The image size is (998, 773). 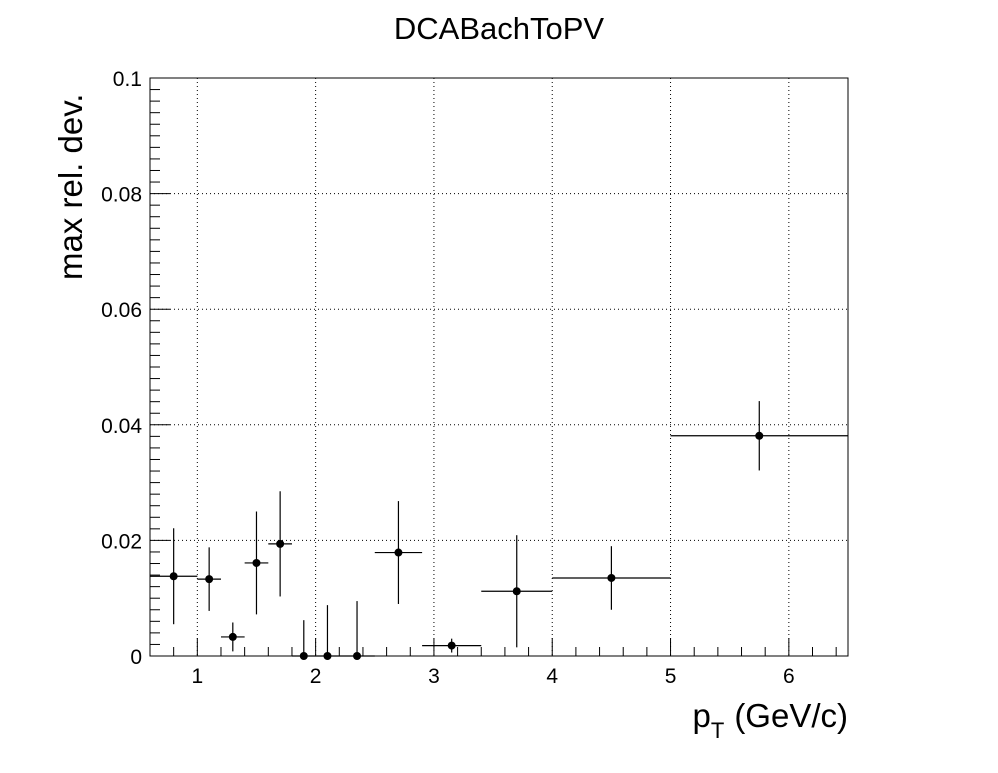 I want to click on x-axis-label-unit: (GeV/c), so click(x=791, y=715).